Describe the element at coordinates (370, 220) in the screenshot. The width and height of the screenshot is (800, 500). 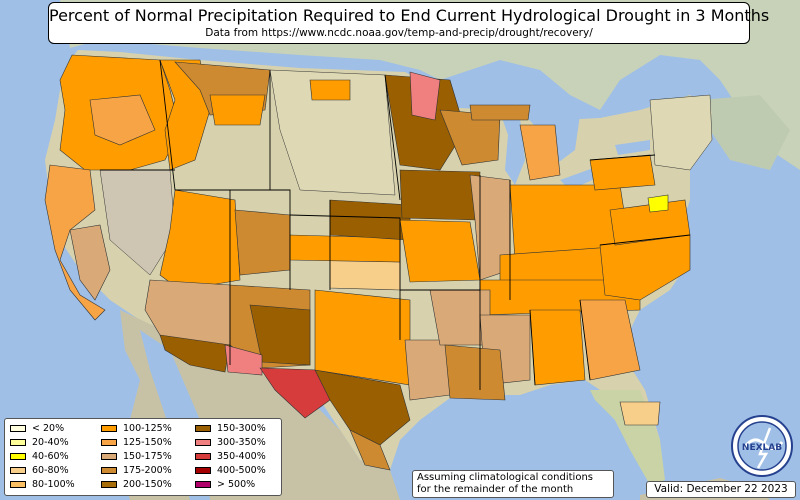
I see `region-nebraska-dark` at that location.